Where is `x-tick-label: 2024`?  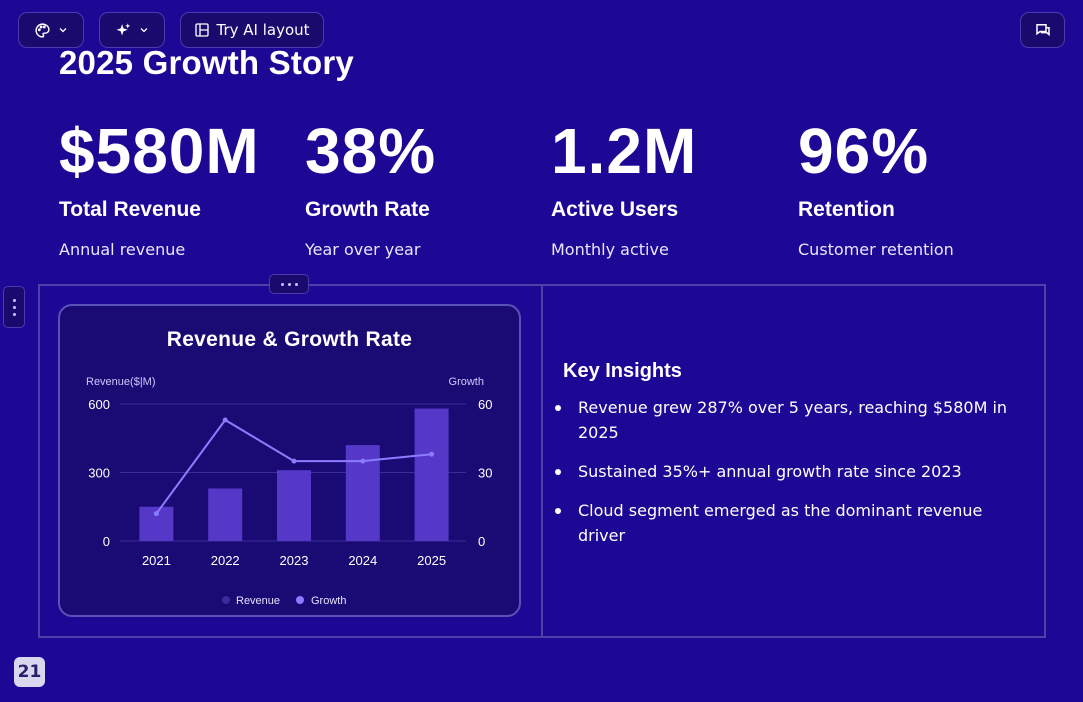
x-tick-label: 2024 is located at coordinates (362, 560).